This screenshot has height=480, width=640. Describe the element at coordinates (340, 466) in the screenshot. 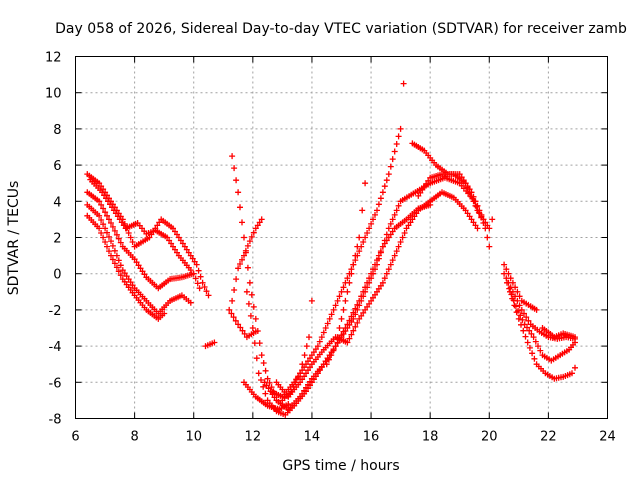

I see `x-axis-label: GPS time / hours` at that location.